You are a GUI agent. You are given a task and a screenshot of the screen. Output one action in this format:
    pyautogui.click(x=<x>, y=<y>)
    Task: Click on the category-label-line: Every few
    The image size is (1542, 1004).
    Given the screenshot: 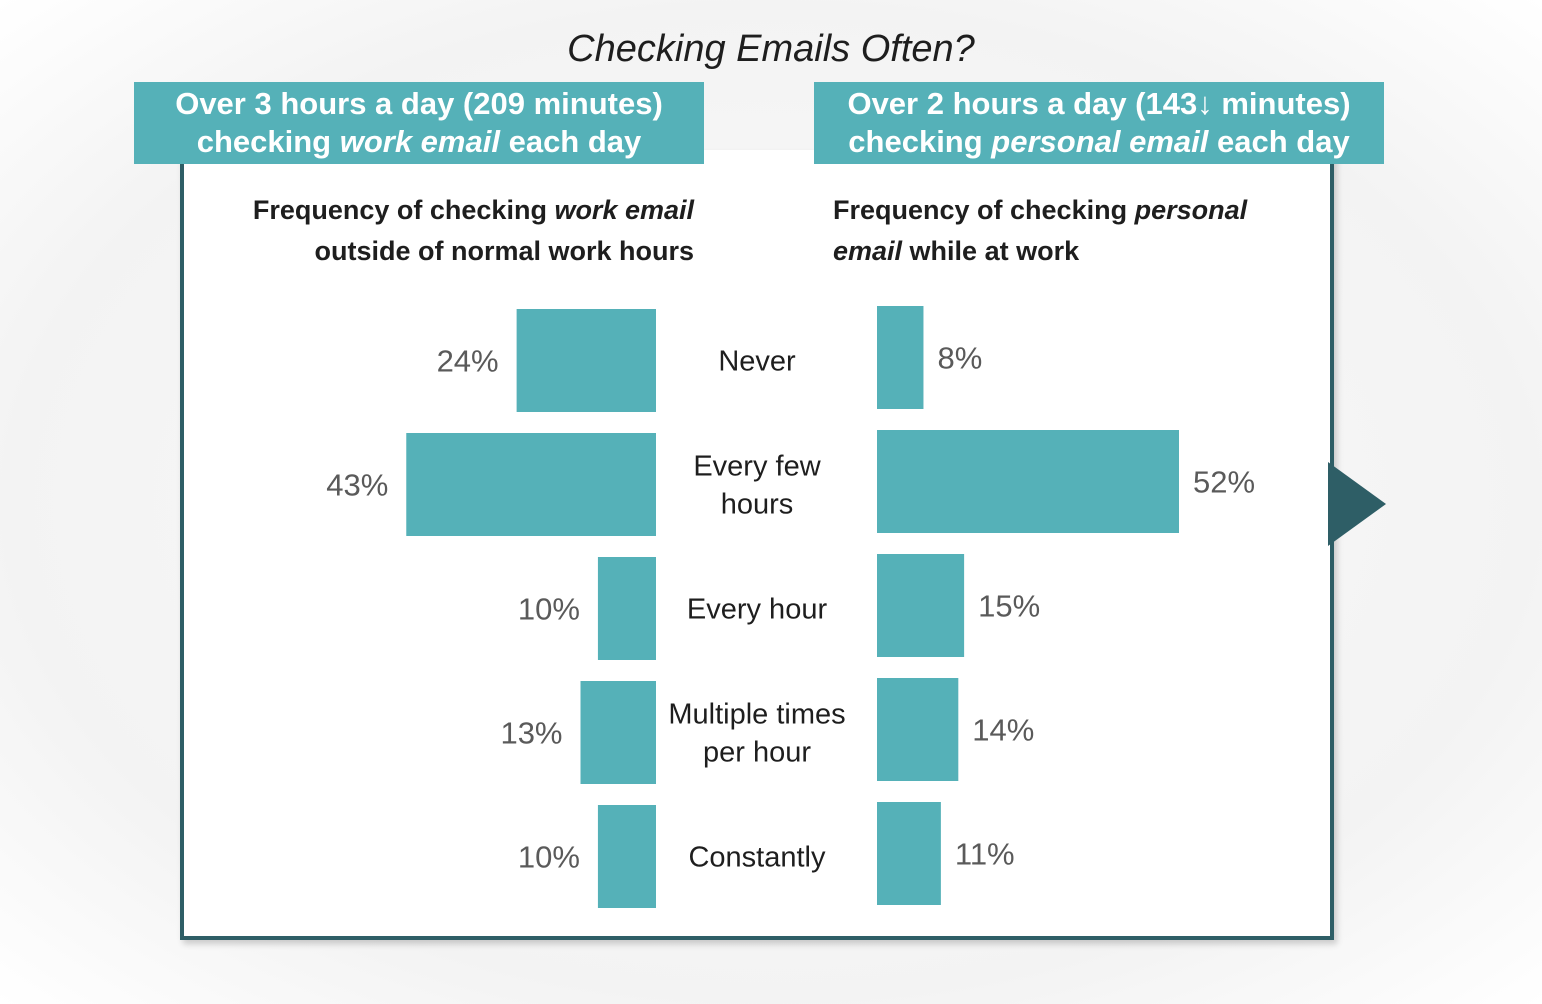 What is the action you would take?
    pyautogui.click(x=757, y=467)
    